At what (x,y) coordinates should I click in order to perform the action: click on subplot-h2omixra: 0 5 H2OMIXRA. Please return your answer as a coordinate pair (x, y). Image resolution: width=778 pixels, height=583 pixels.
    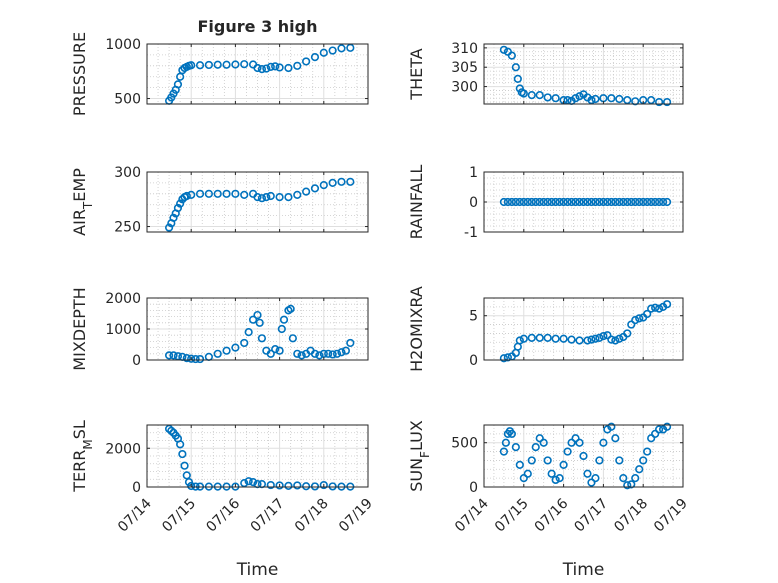
    Looking at the image, I should click on (545, 329).